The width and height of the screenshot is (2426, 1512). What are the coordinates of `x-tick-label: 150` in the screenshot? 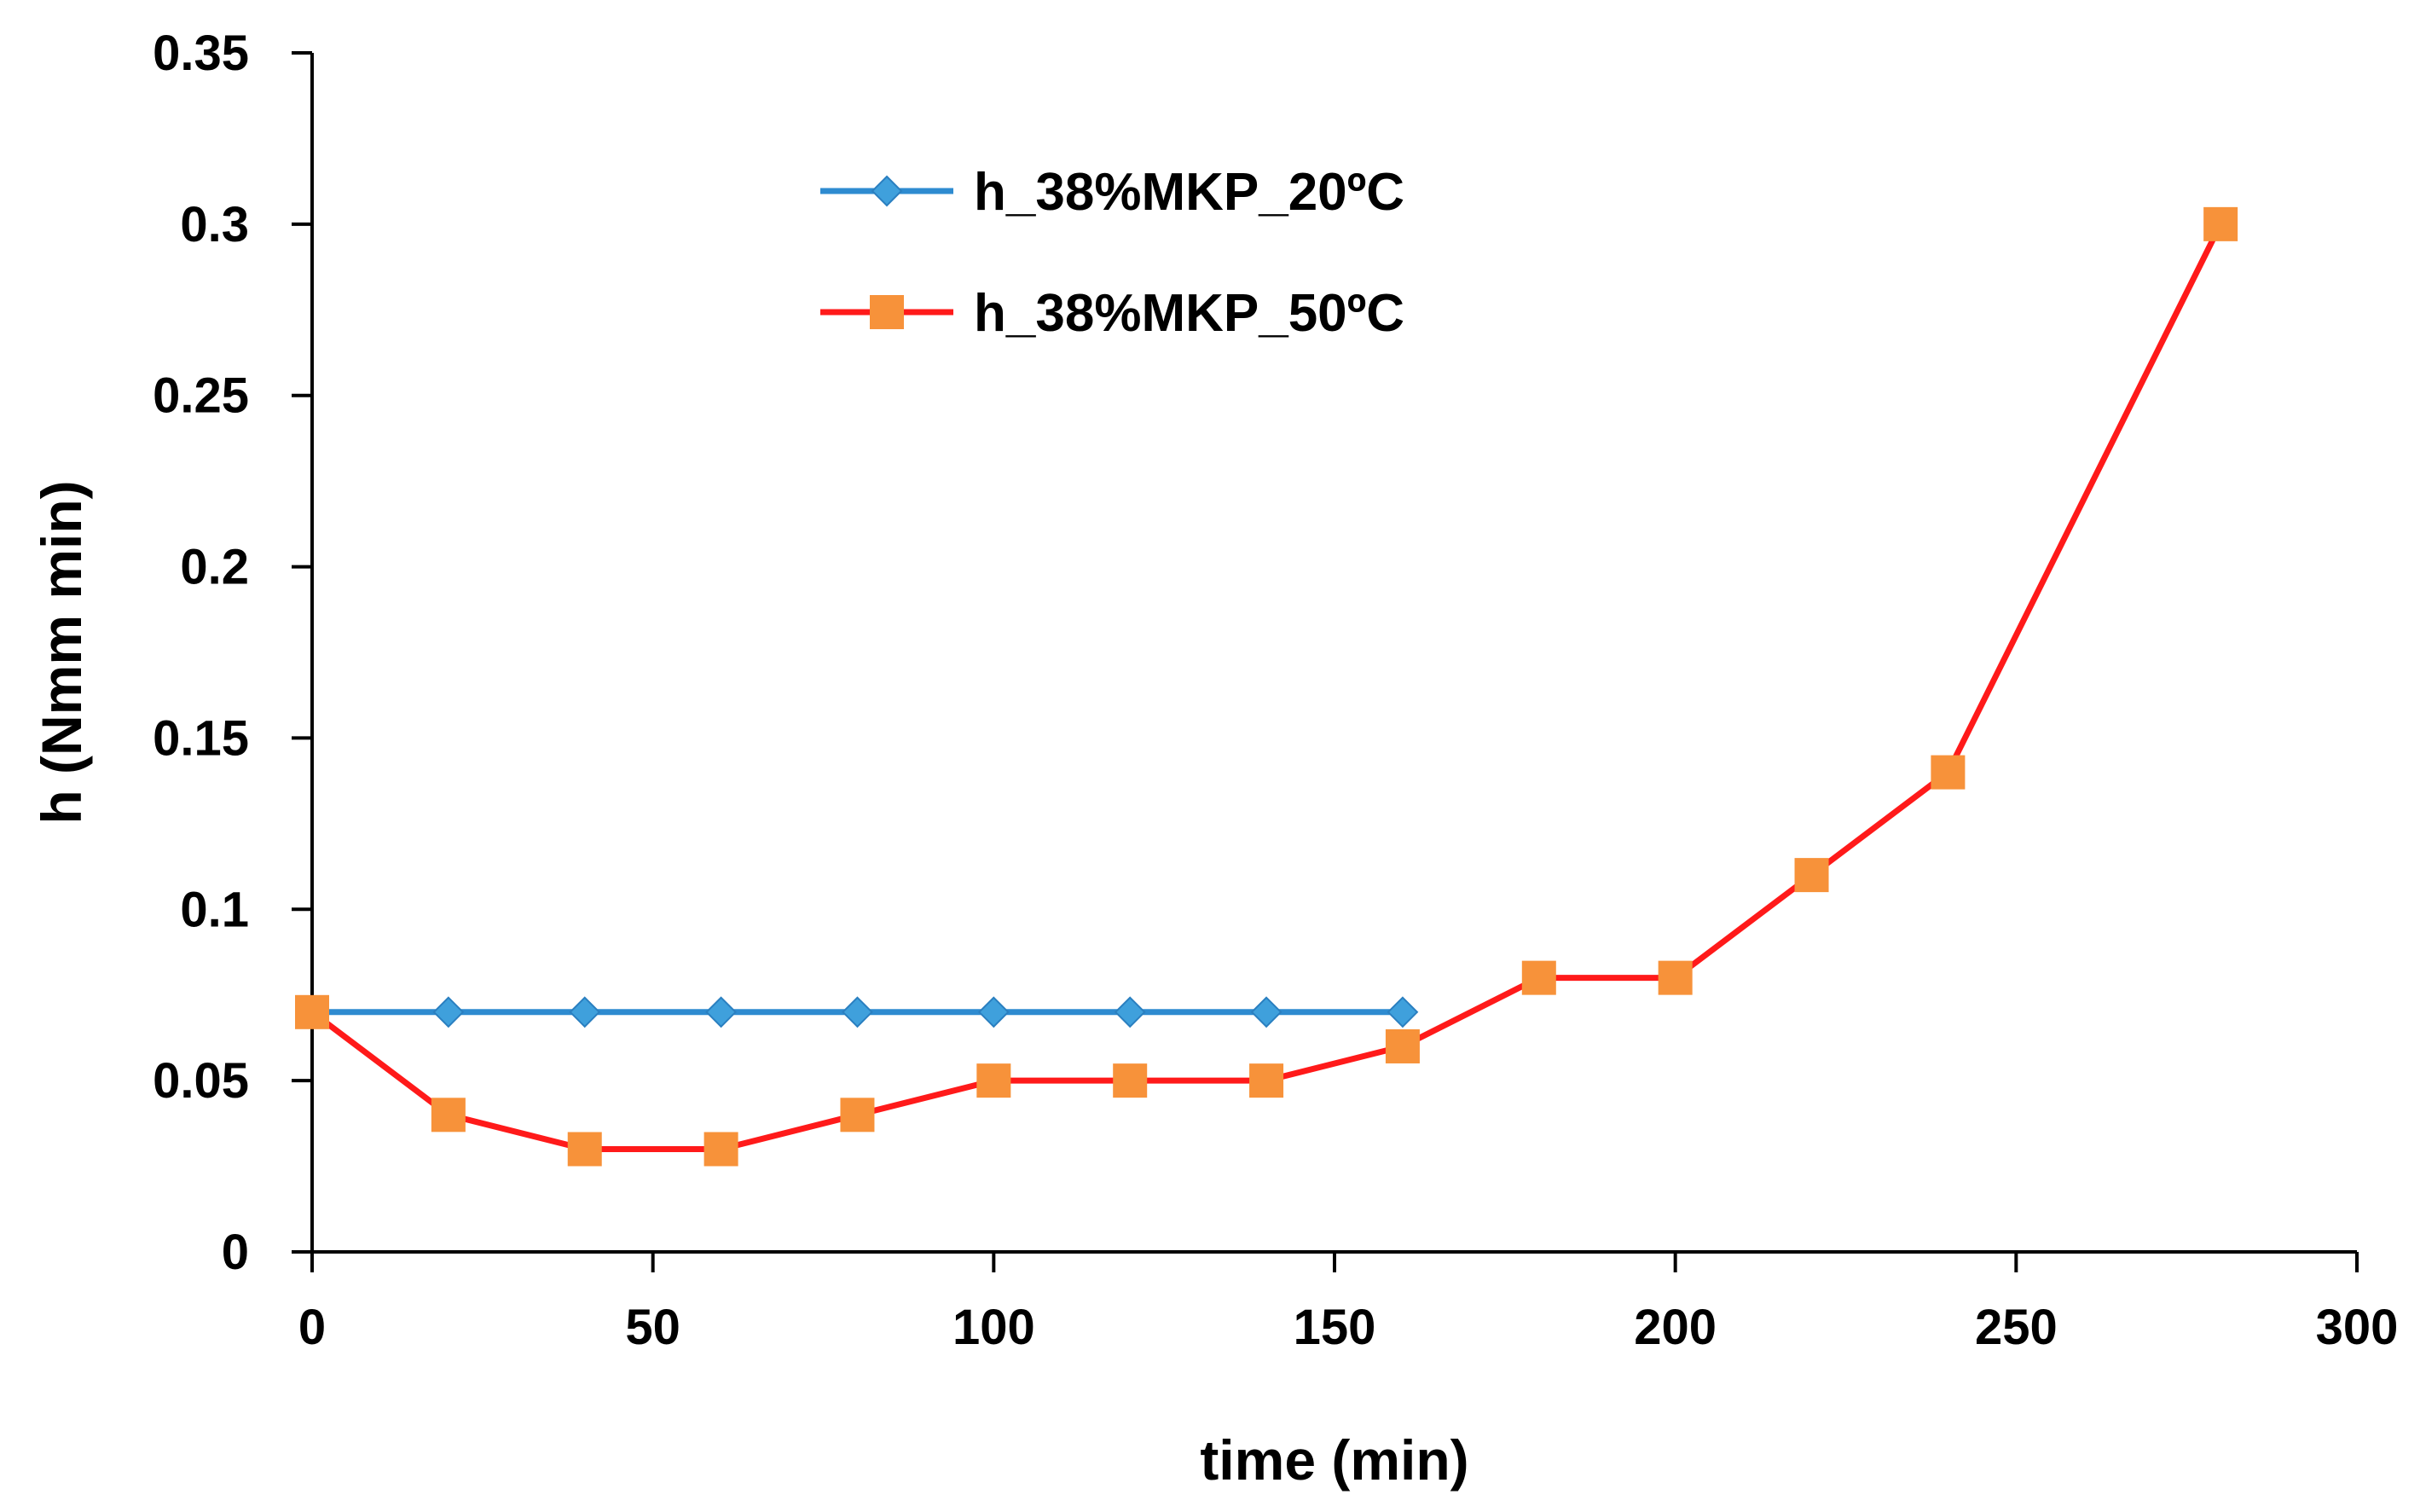 It's located at (1335, 1327).